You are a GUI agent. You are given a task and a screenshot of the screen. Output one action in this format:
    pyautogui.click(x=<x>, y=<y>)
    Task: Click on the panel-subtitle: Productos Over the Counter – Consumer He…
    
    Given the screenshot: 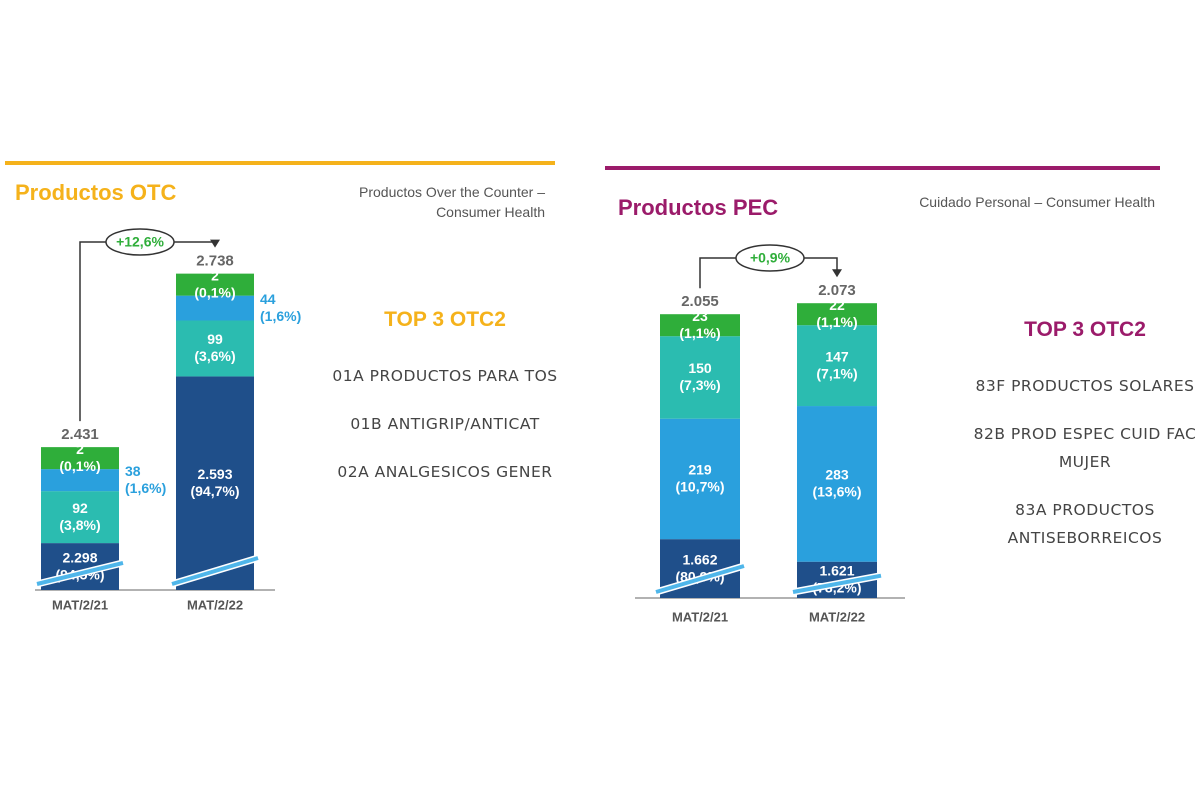 What is the action you would take?
    pyautogui.click(x=452, y=202)
    